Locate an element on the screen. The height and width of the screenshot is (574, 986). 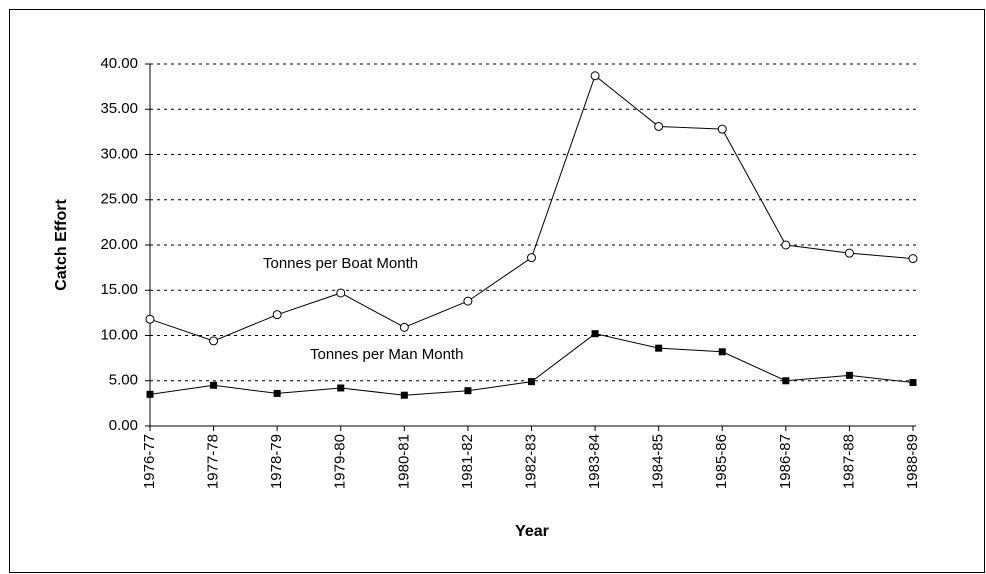
x-tick-label: 1978-79 is located at coordinates (276, 461).